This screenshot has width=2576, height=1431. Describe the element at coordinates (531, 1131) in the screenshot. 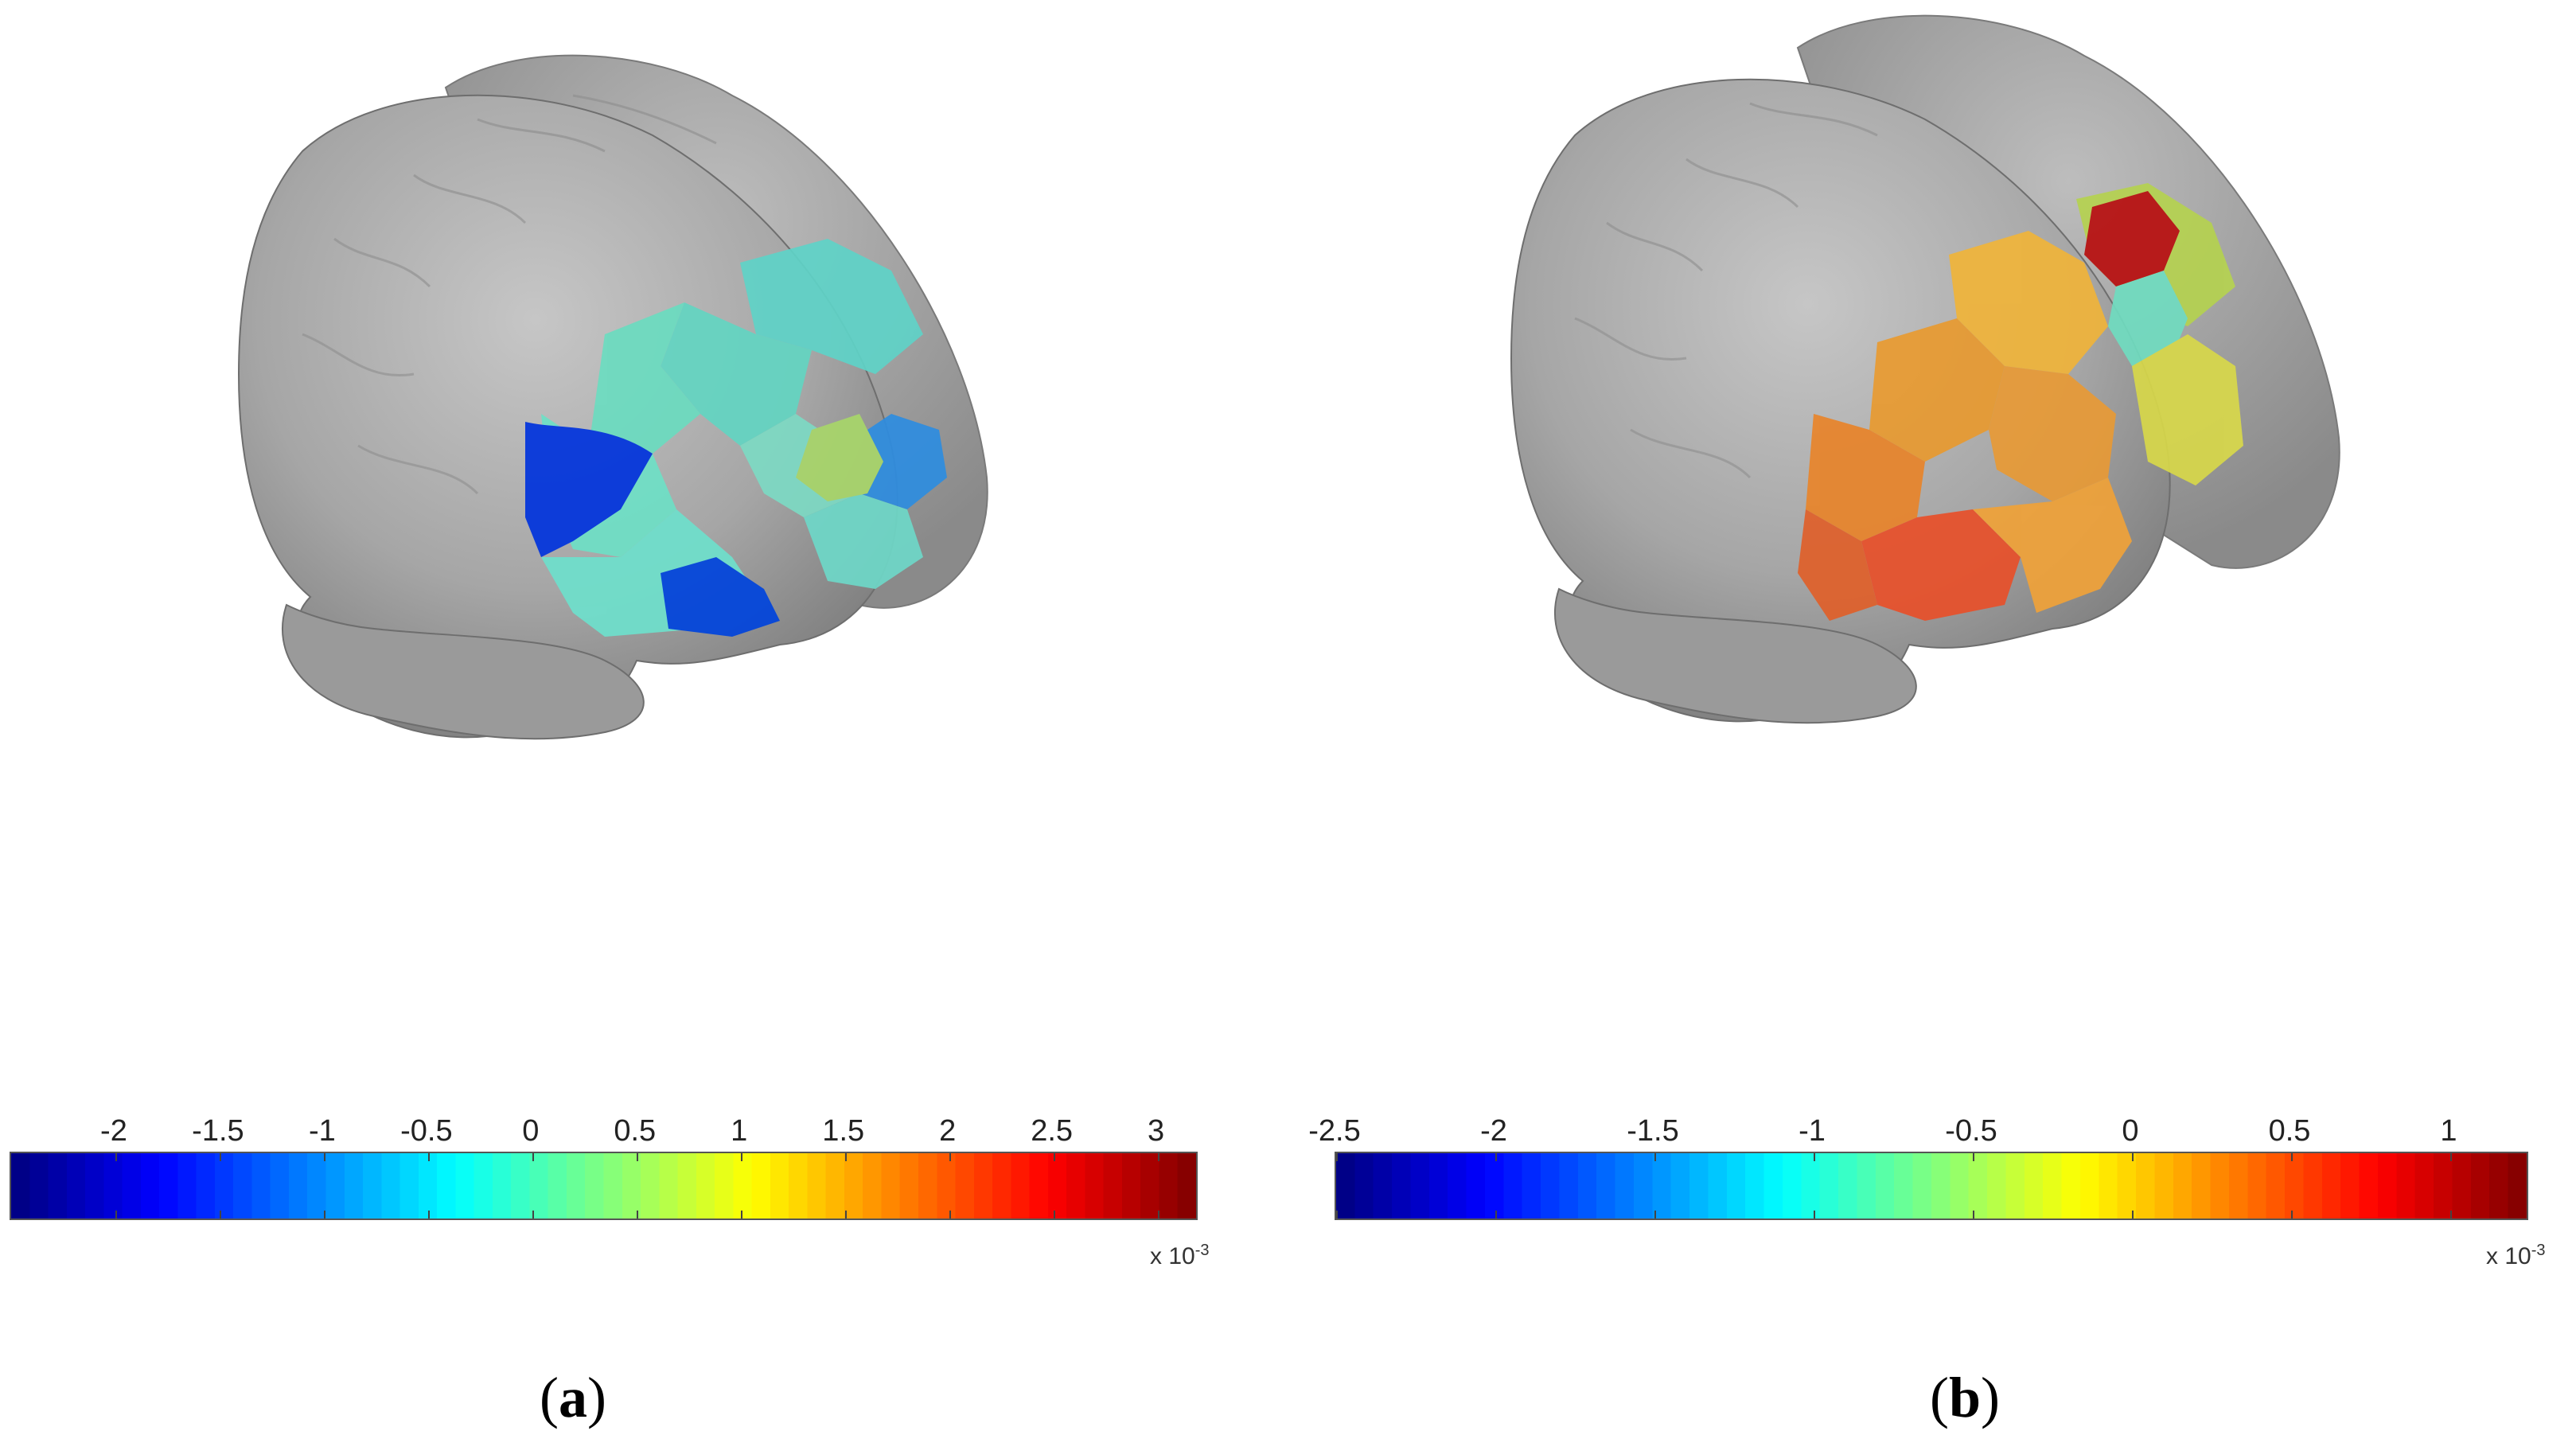

I see `colorbar-tick-label-a: 0` at that location.